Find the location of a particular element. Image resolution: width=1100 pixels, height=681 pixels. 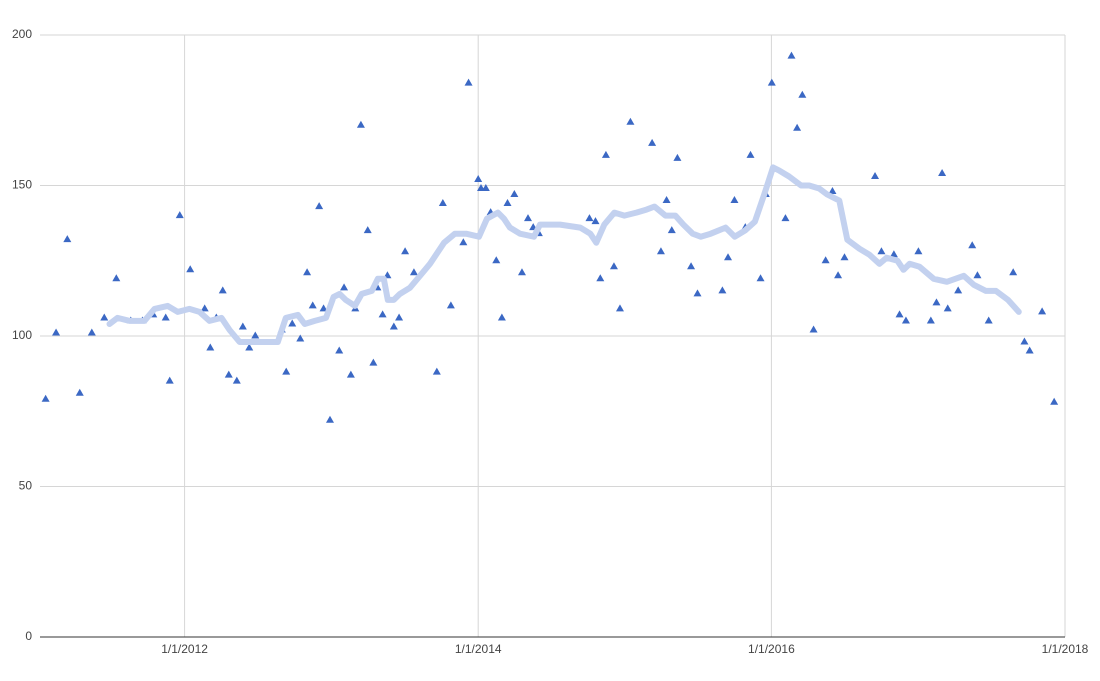

x-tick-label: 1/1/2014 is located at coordinates (478, 649).